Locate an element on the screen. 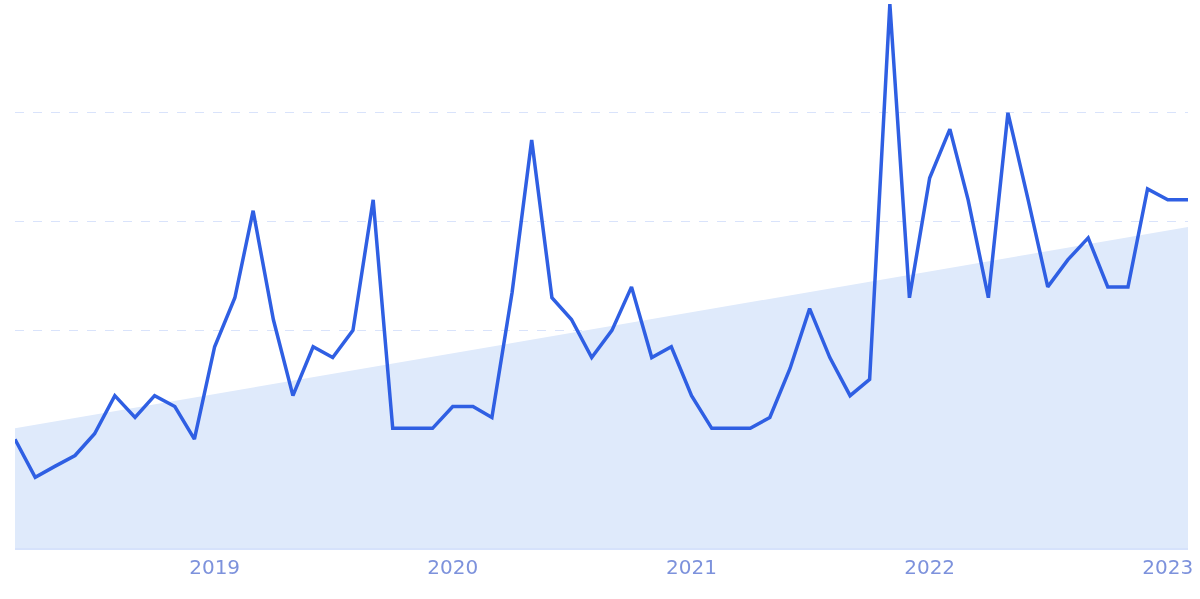 This screenshot has height=599, width=1200. x-tick-label: 2022 is located at coordinates (930, 566).